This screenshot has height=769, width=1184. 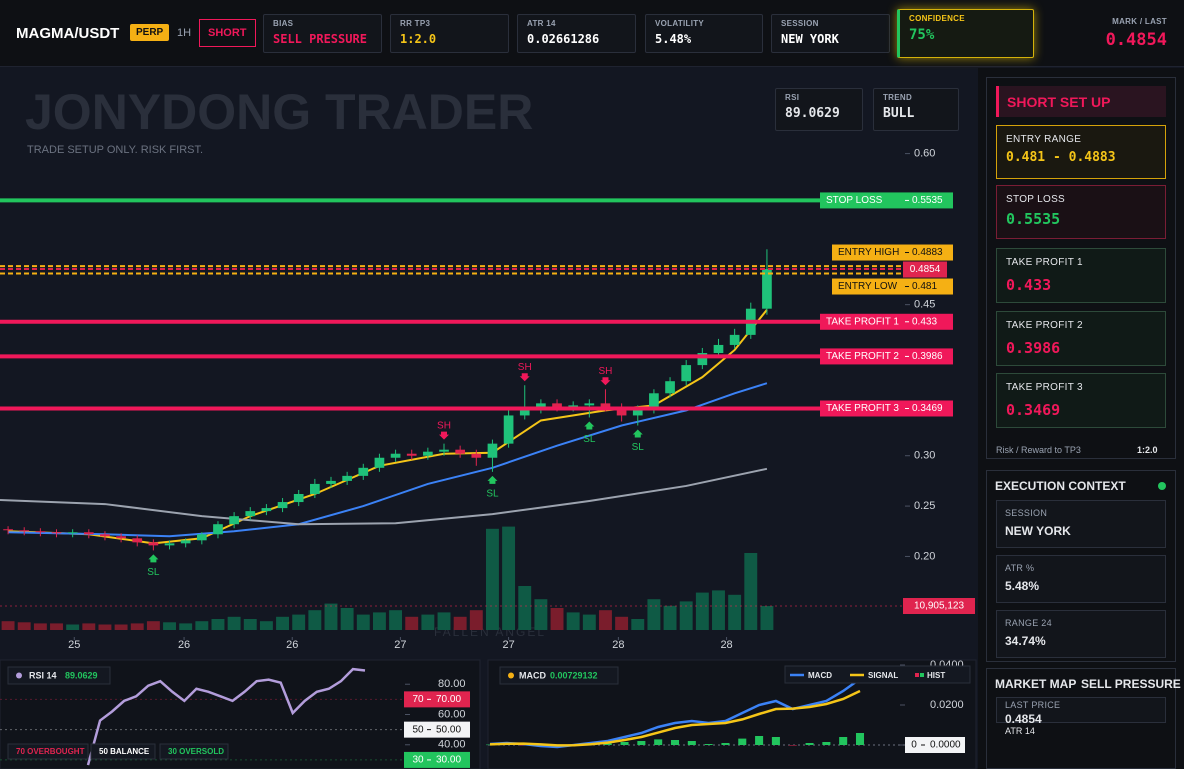 I want to click on title-dot, so click(x=19, y=675).